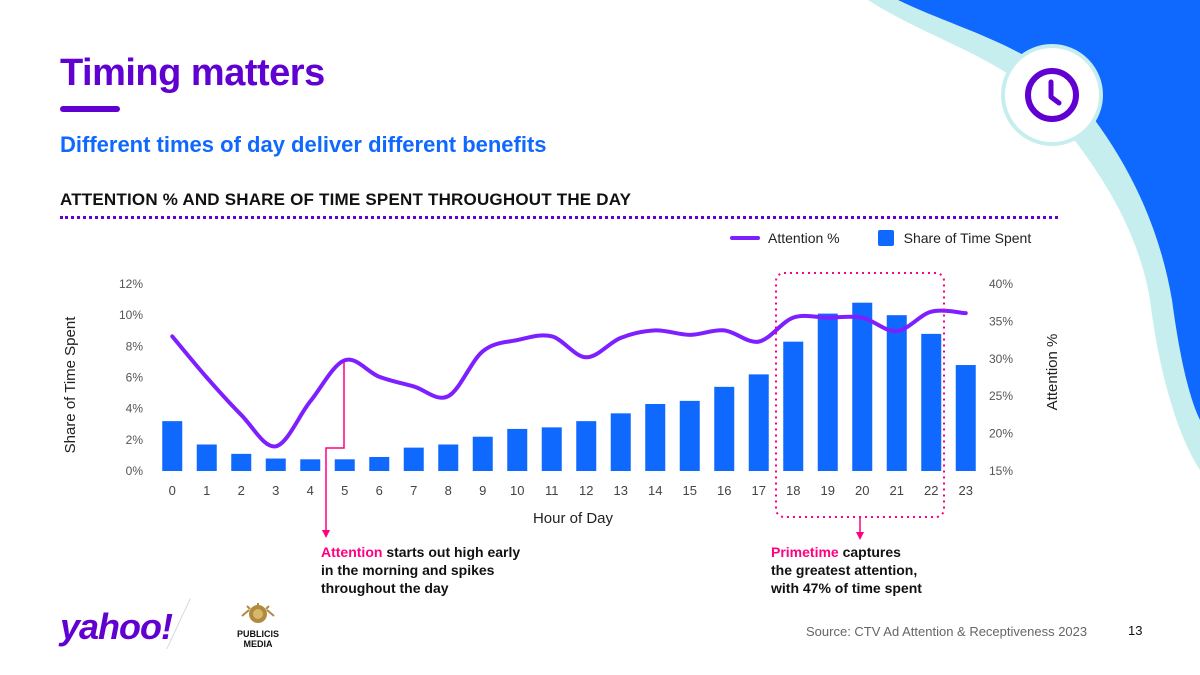 This screenshot has height=675, width=1200. I want to click on y2-tick-label: 30%, so click(1001, 359).